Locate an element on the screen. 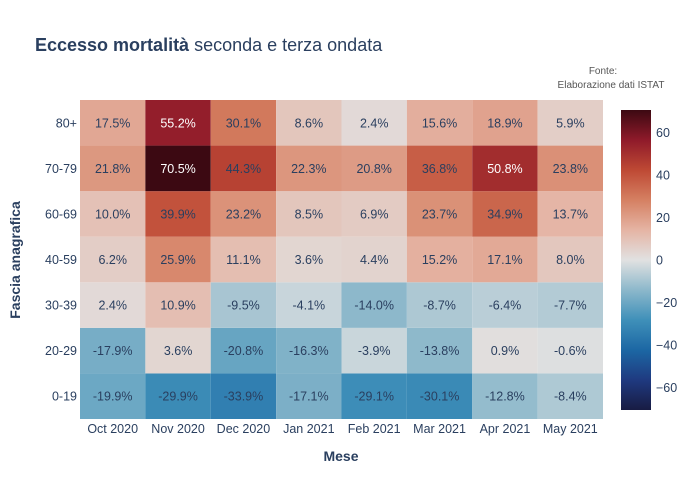 This screenshot has width=700, height=500. cell-value-label: 10.9% is located at coordinates (177, 306).